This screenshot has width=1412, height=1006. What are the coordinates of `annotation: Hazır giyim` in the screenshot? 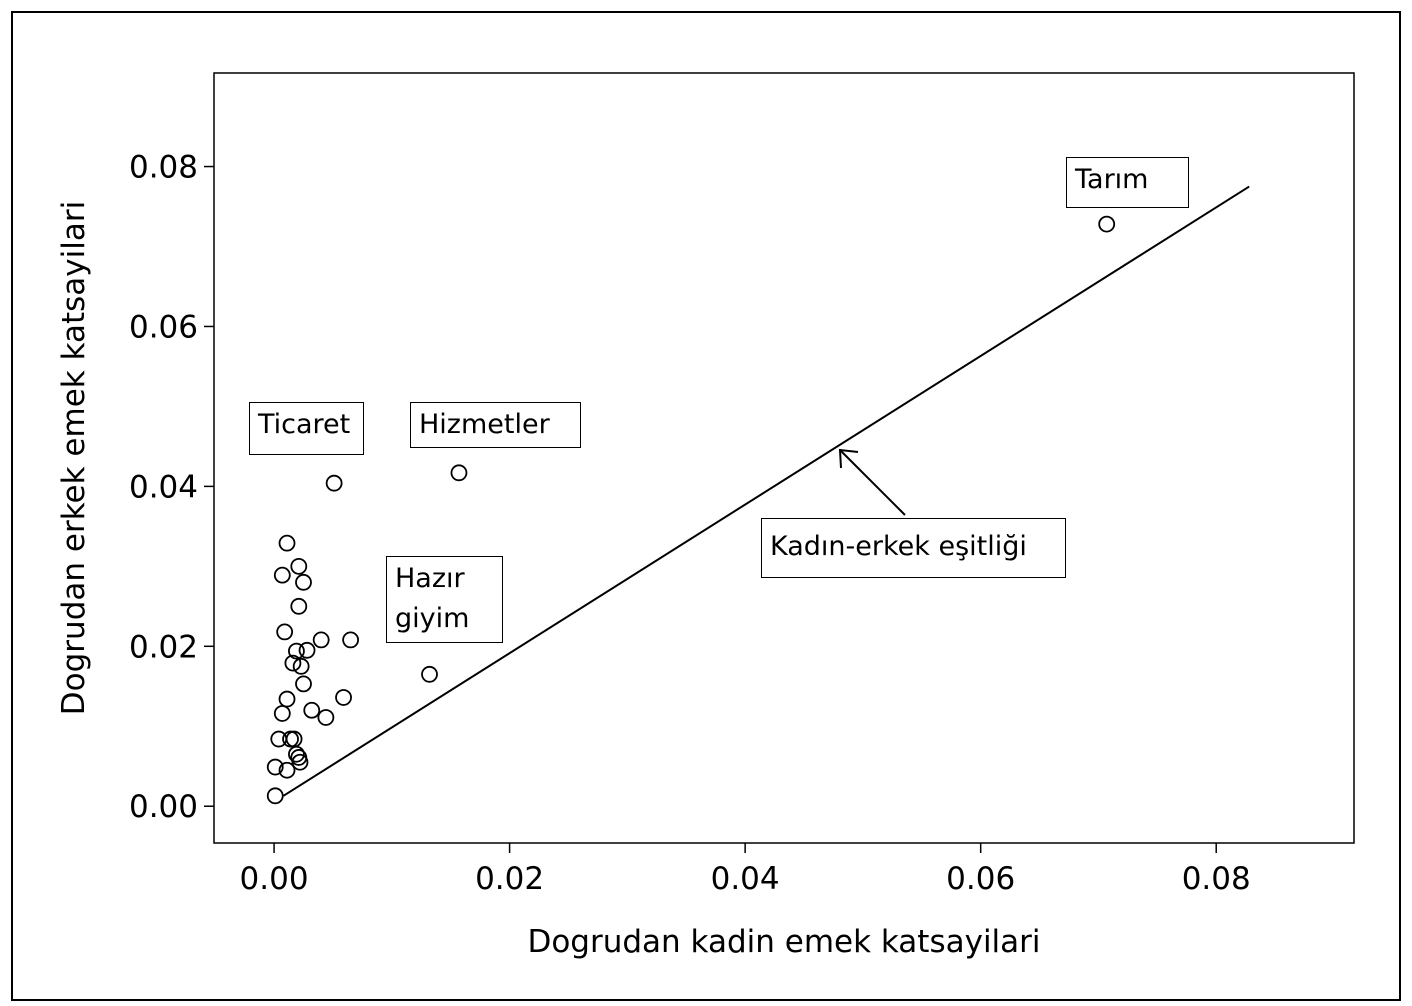 It's located at (444, 599).